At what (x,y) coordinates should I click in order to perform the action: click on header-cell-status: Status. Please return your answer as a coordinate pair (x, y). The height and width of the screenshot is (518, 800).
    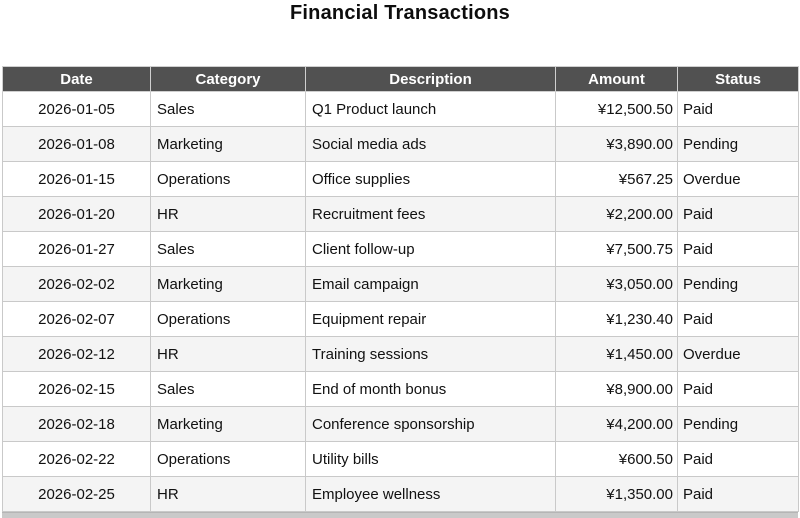
    Looking at the image, I should click on (738, 79).